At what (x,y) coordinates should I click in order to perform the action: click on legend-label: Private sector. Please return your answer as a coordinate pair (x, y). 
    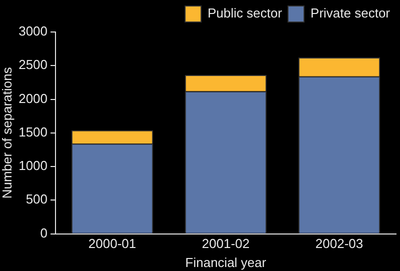
    Looking at the image, I should click on (350, 13).